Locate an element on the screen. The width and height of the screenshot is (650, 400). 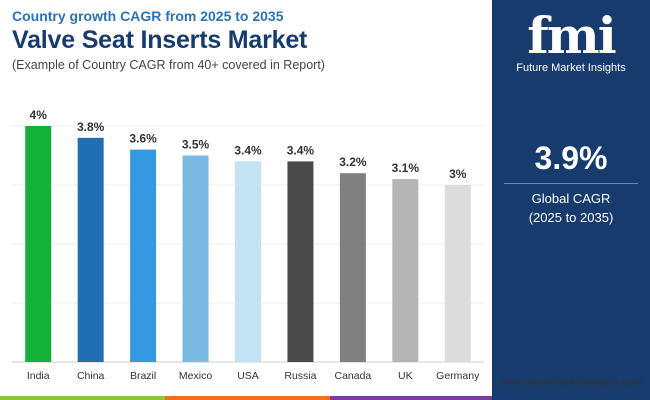
bar-canada is located at coordinates (352, 267).